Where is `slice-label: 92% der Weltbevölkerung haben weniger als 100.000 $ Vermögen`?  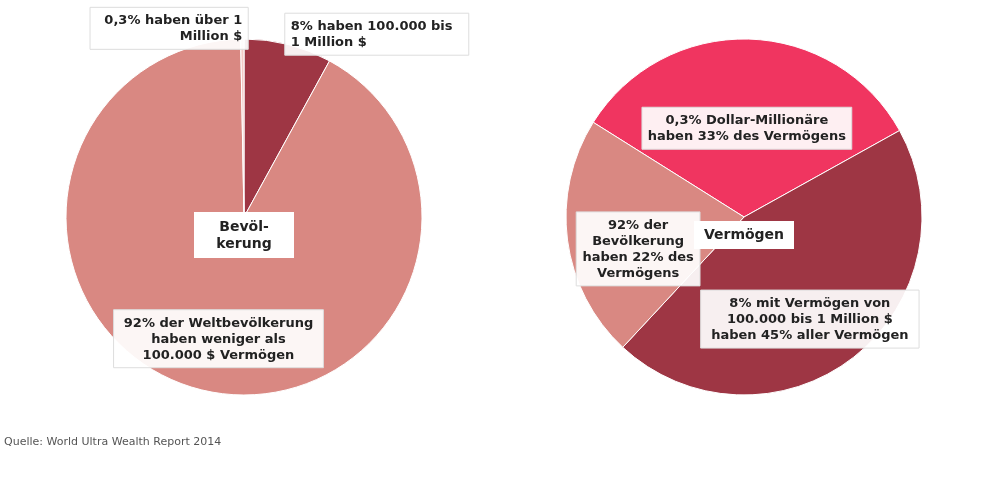
slice-label: 92% der Weltbevölkerung haben weniger als 100.000 $ Vermögen is located at coordinates (218, 338).